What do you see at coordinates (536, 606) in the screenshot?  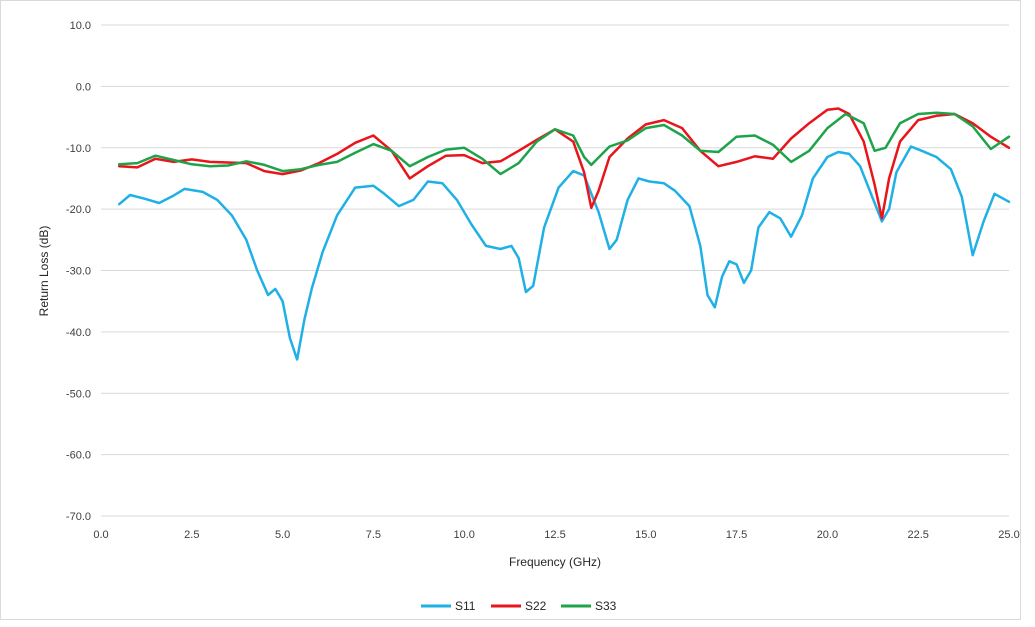 I see `legend-label-s22: S22` at bounding box center [536, 606].